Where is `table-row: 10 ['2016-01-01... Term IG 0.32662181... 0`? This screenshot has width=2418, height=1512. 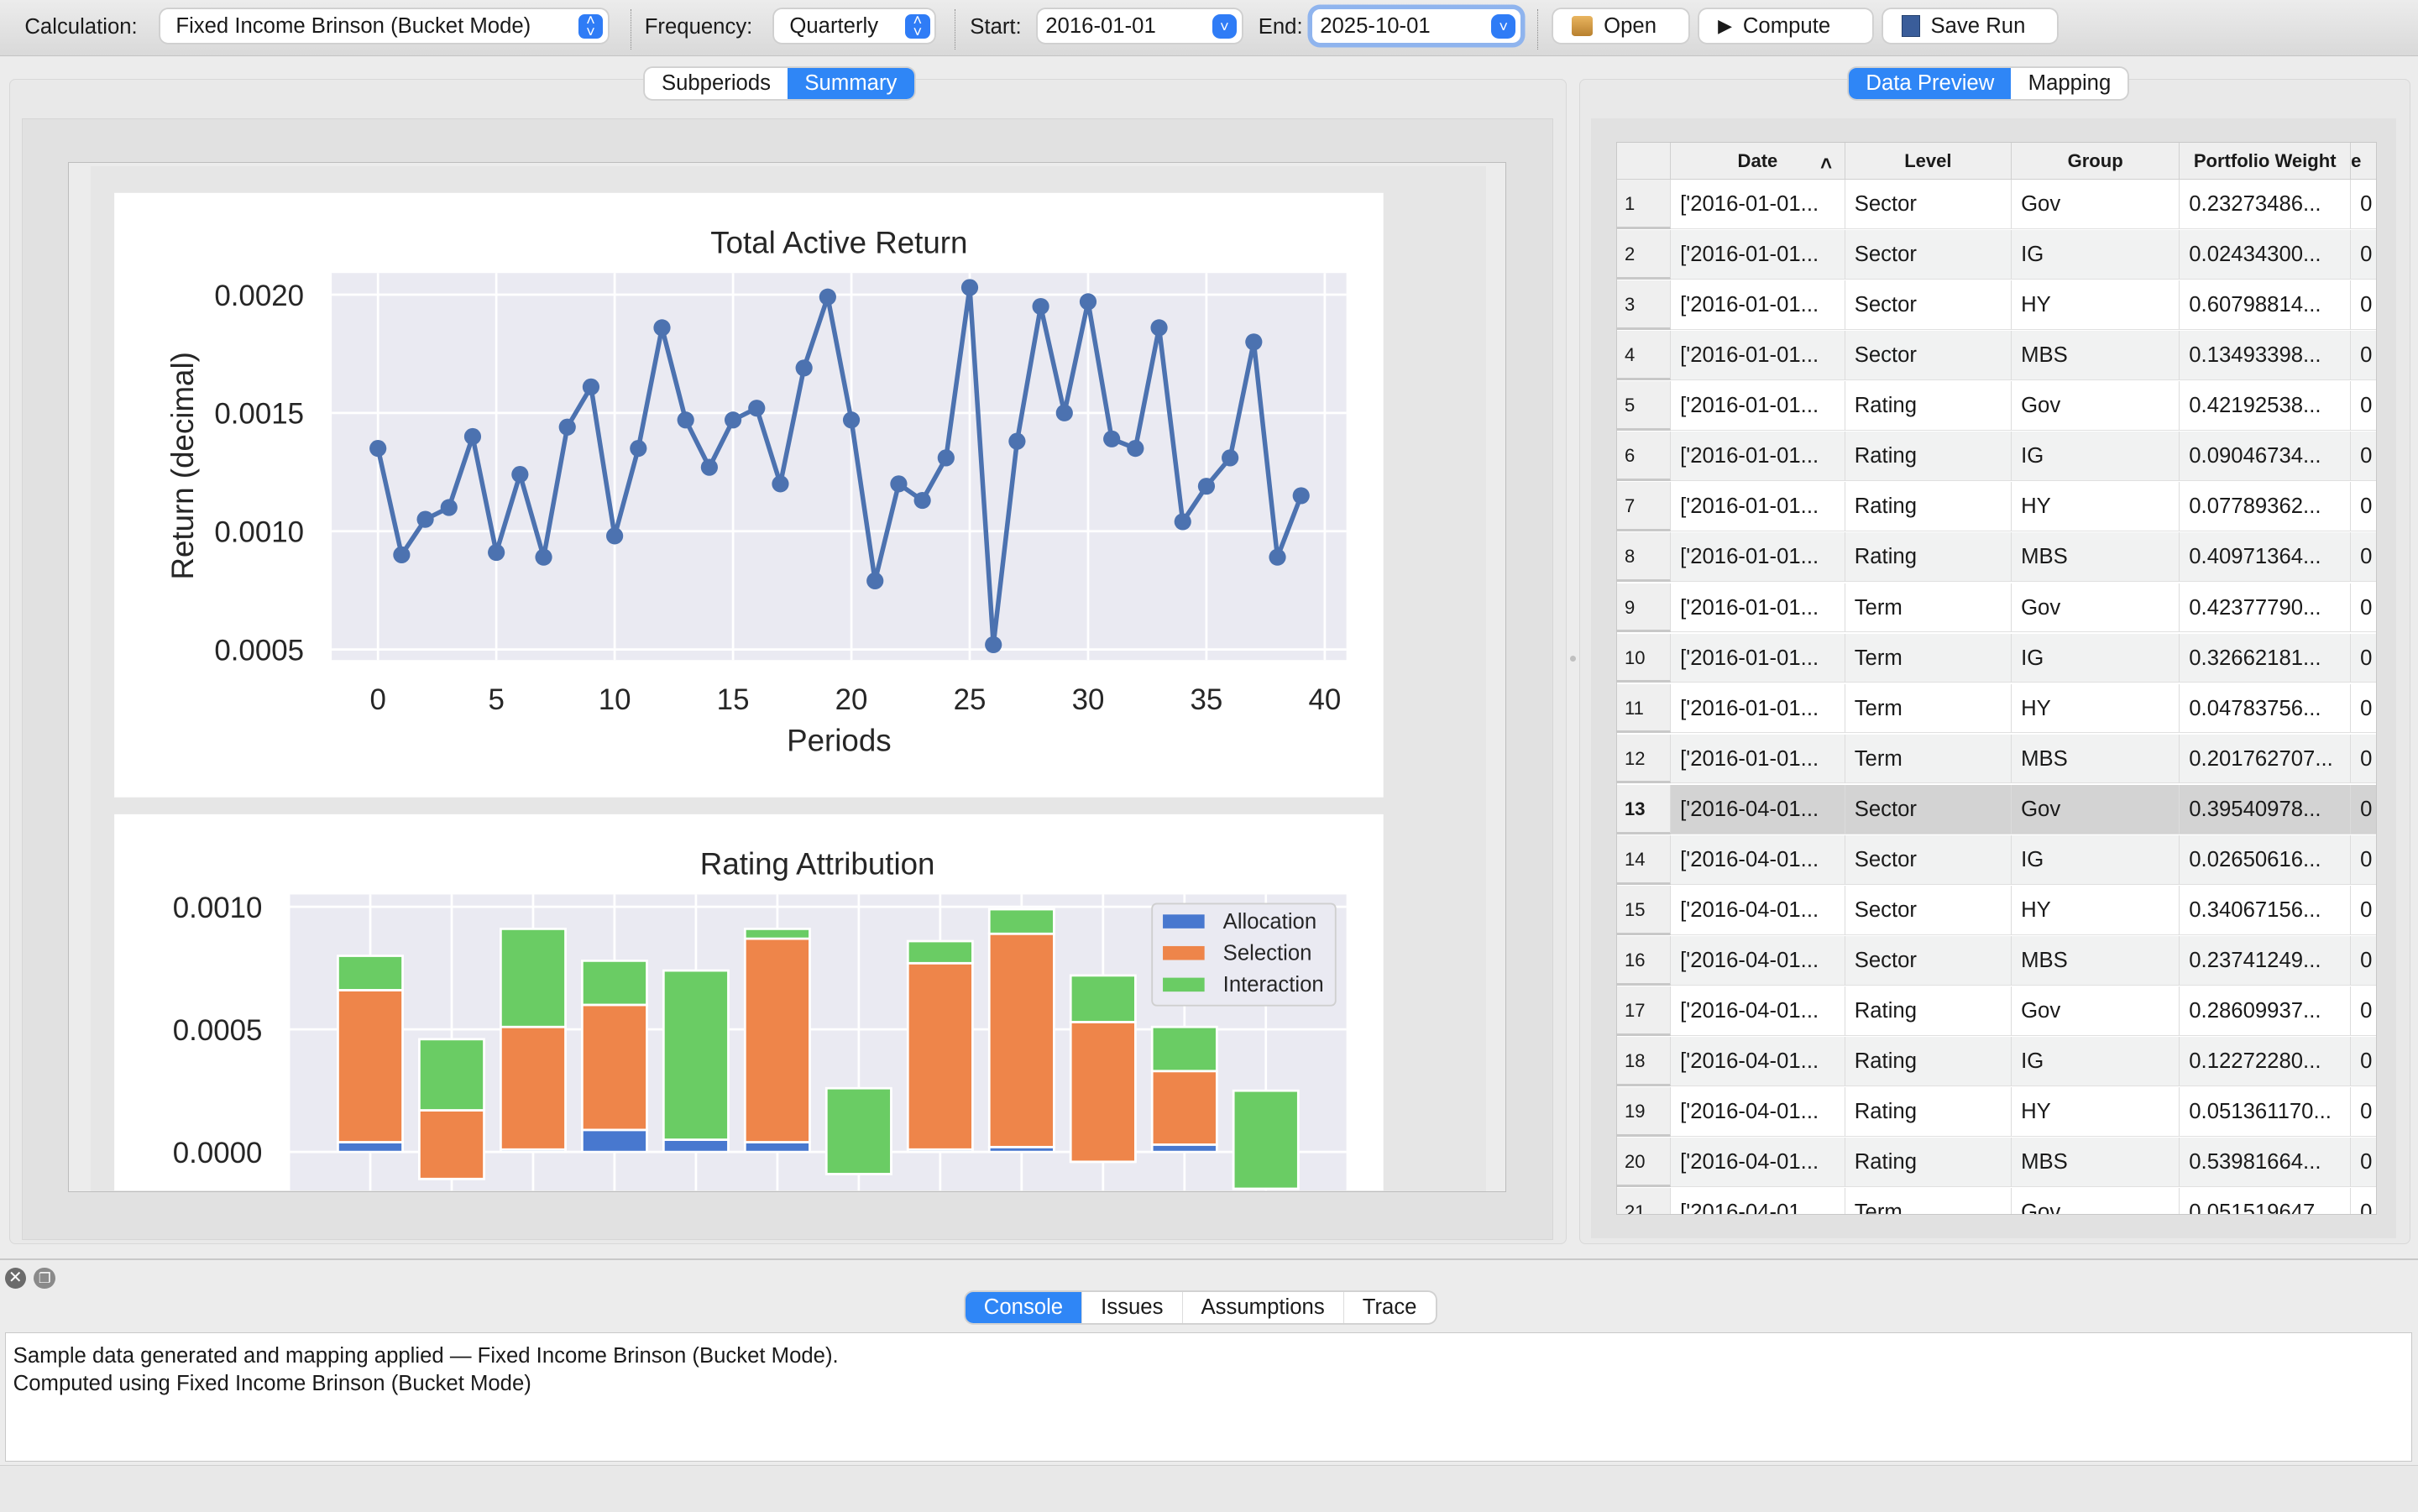
table-row: 10 ['2016-01-01... Term IG 0.32662181... 0 is located at coordinates (1996, 659).